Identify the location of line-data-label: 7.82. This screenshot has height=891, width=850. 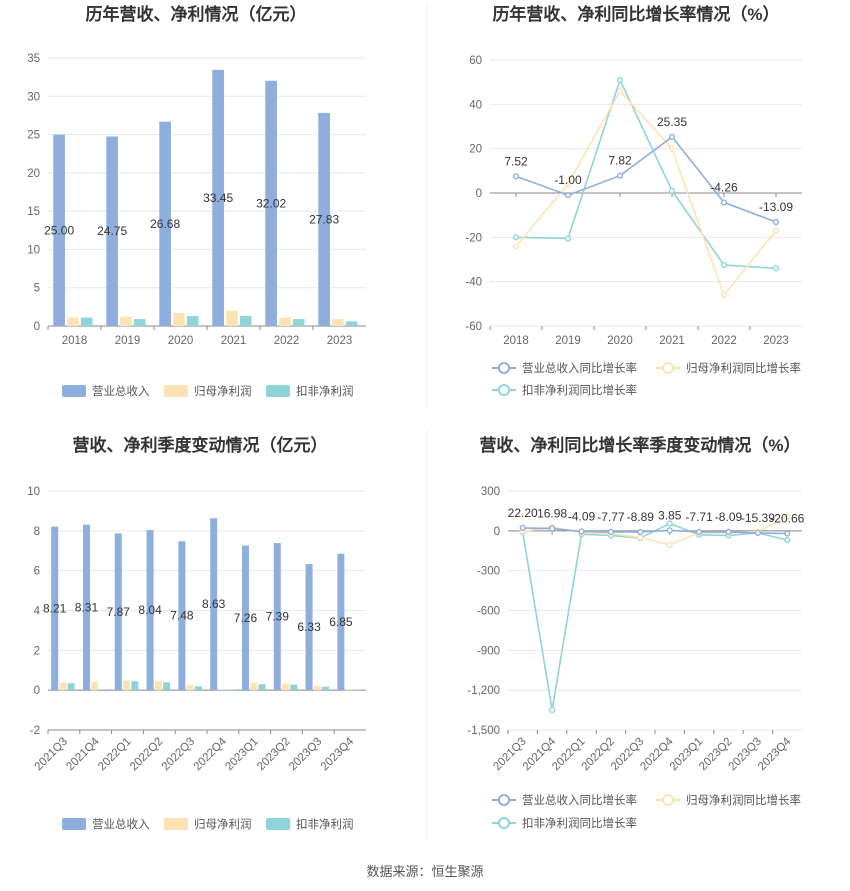
(620, 161).